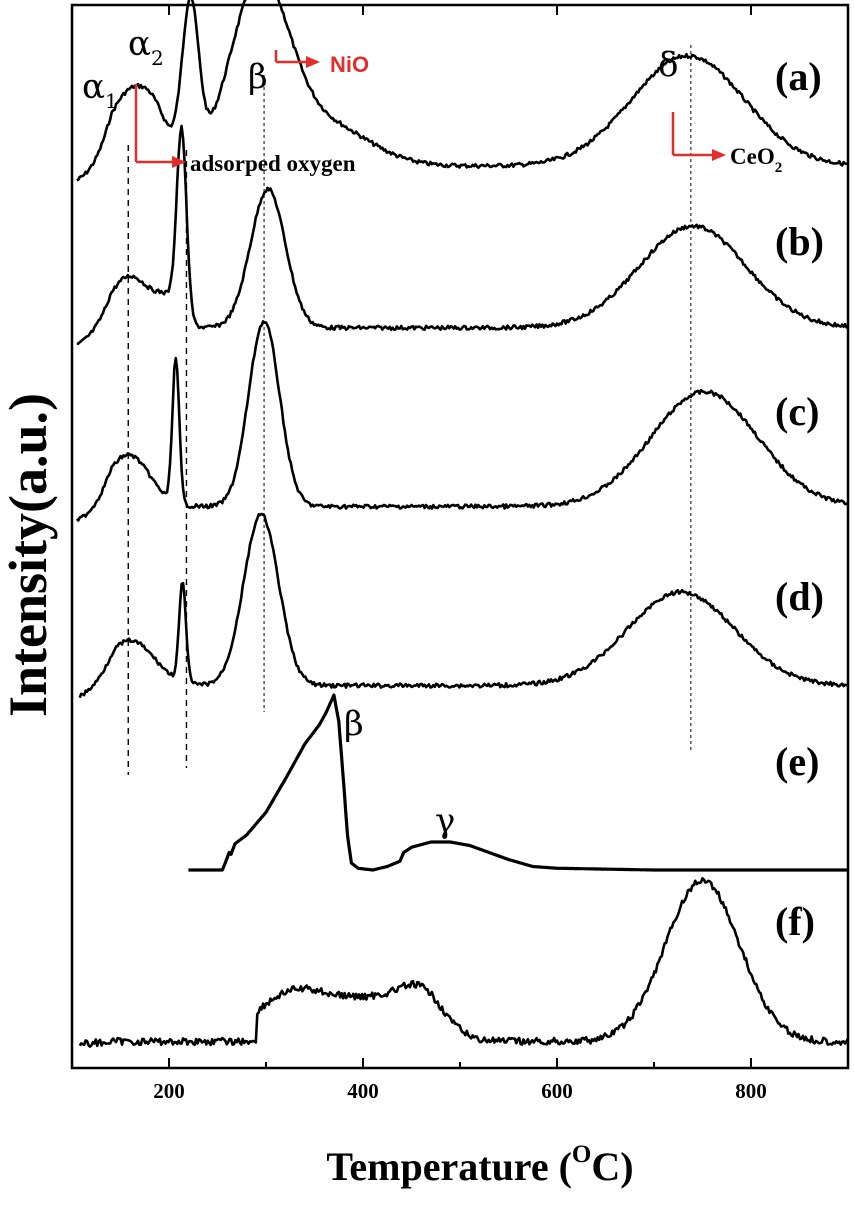  What do you see at coordinates (799, 596) in the screenshot?
I see `panel-label-d: (d)` at bounding box center [799, 596].